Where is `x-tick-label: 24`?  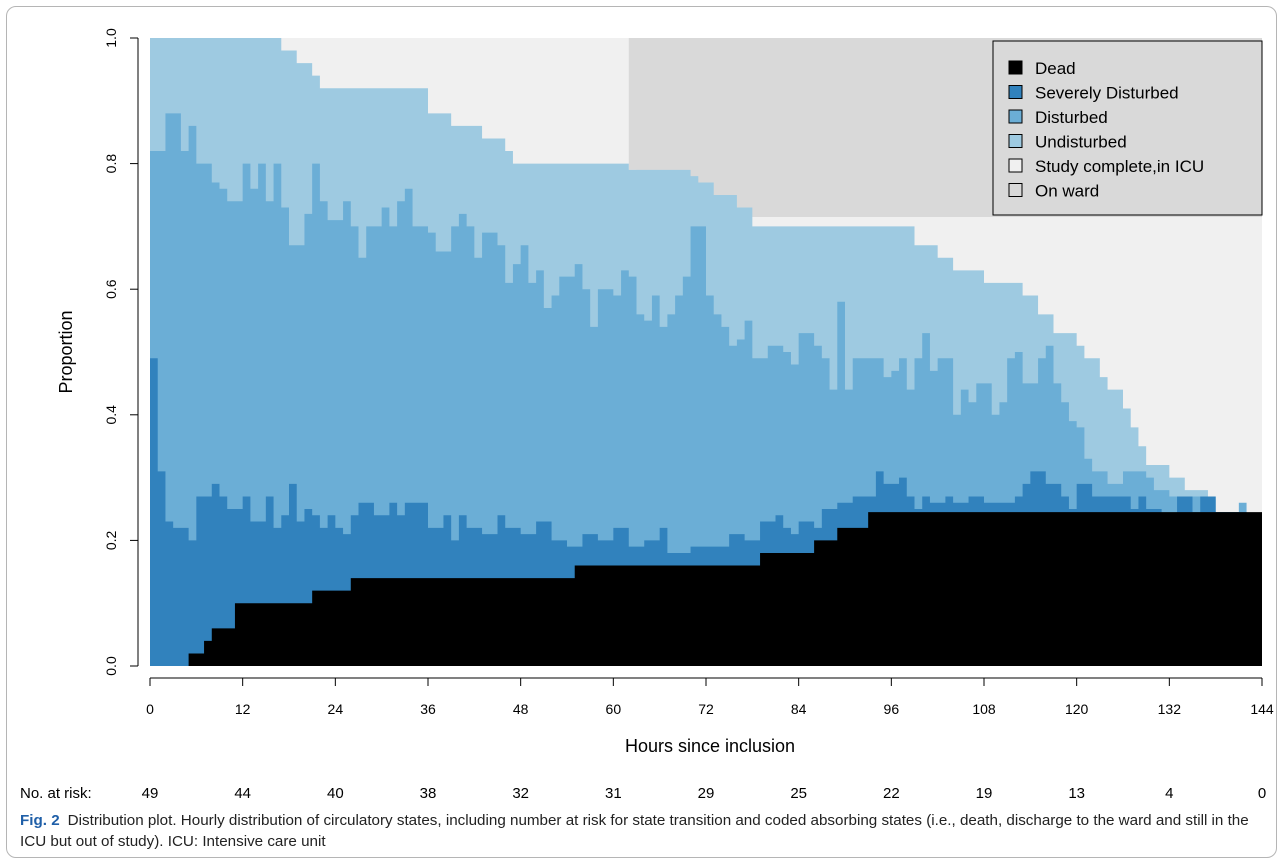 x-tick-label: 24 is located at coordinates (336, 709).